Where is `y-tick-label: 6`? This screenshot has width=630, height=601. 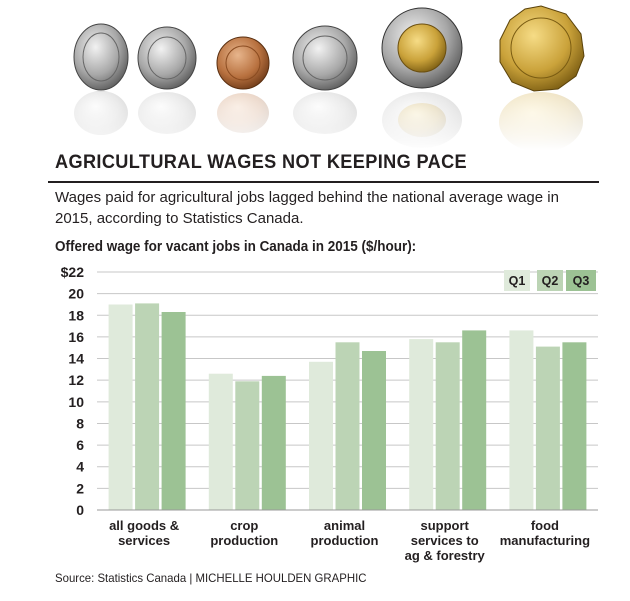
y-tick-label: 6 is located at coordinates (80, 445).